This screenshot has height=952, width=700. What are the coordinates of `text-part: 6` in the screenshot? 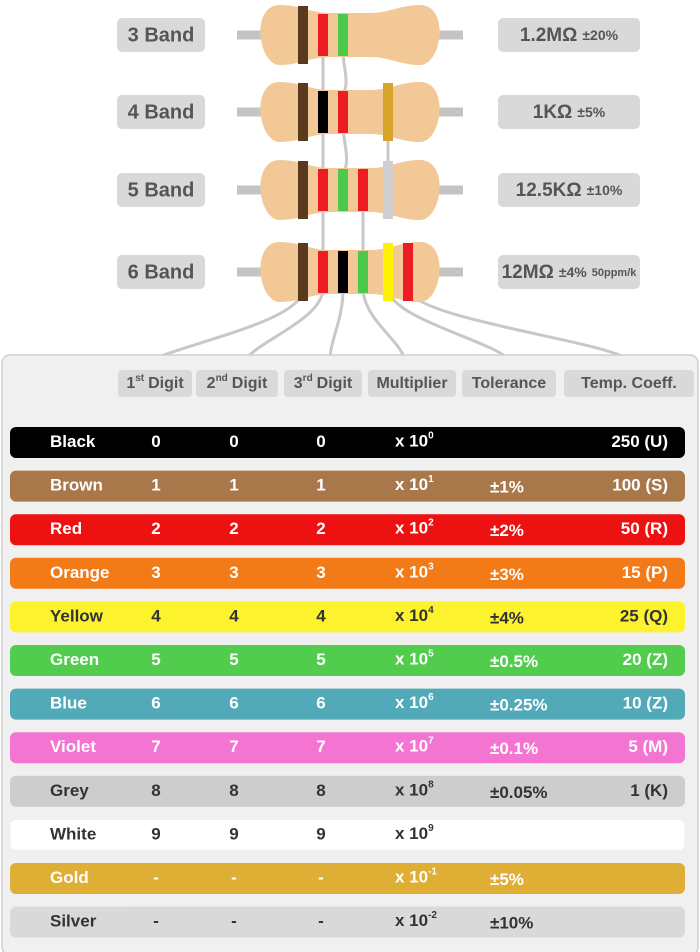 It's located at (431, 697).